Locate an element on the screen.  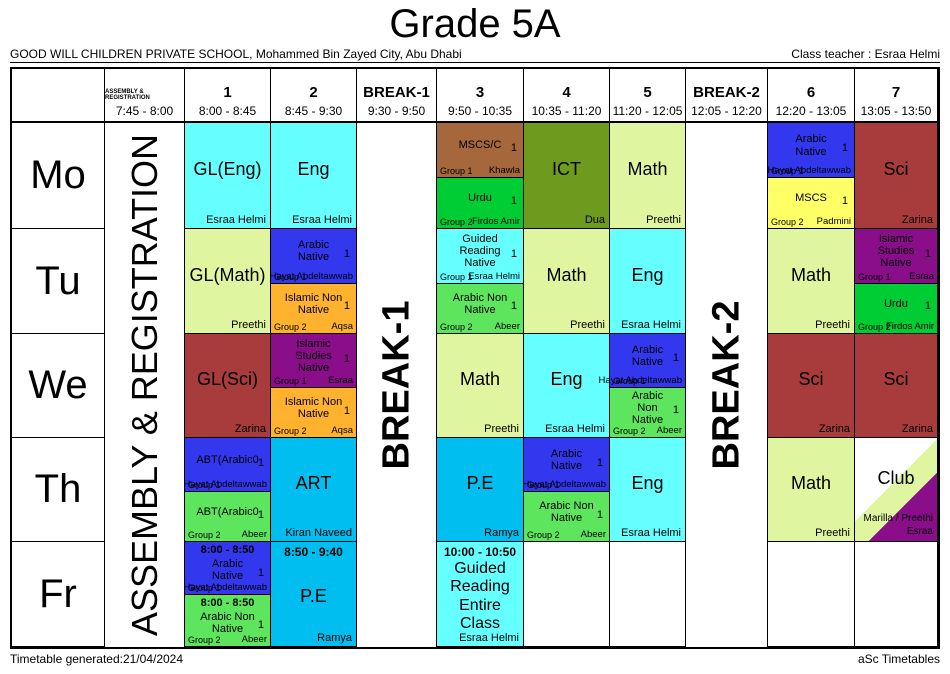
period-time: 9:50 - 10:35 is located at coordinates (480, 111).